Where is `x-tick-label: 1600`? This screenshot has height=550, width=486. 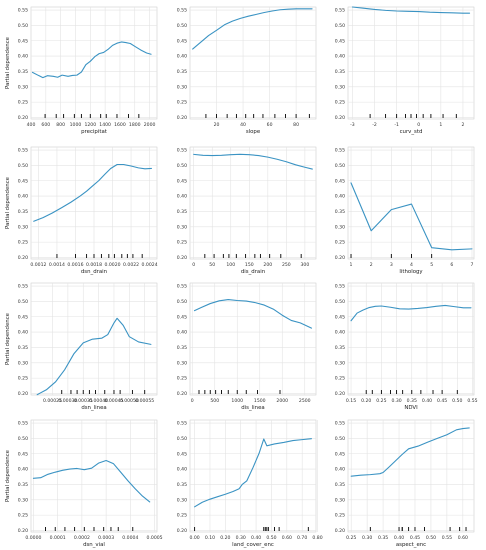 x-tick-label: 1600 is located at coordinates (120, 125).